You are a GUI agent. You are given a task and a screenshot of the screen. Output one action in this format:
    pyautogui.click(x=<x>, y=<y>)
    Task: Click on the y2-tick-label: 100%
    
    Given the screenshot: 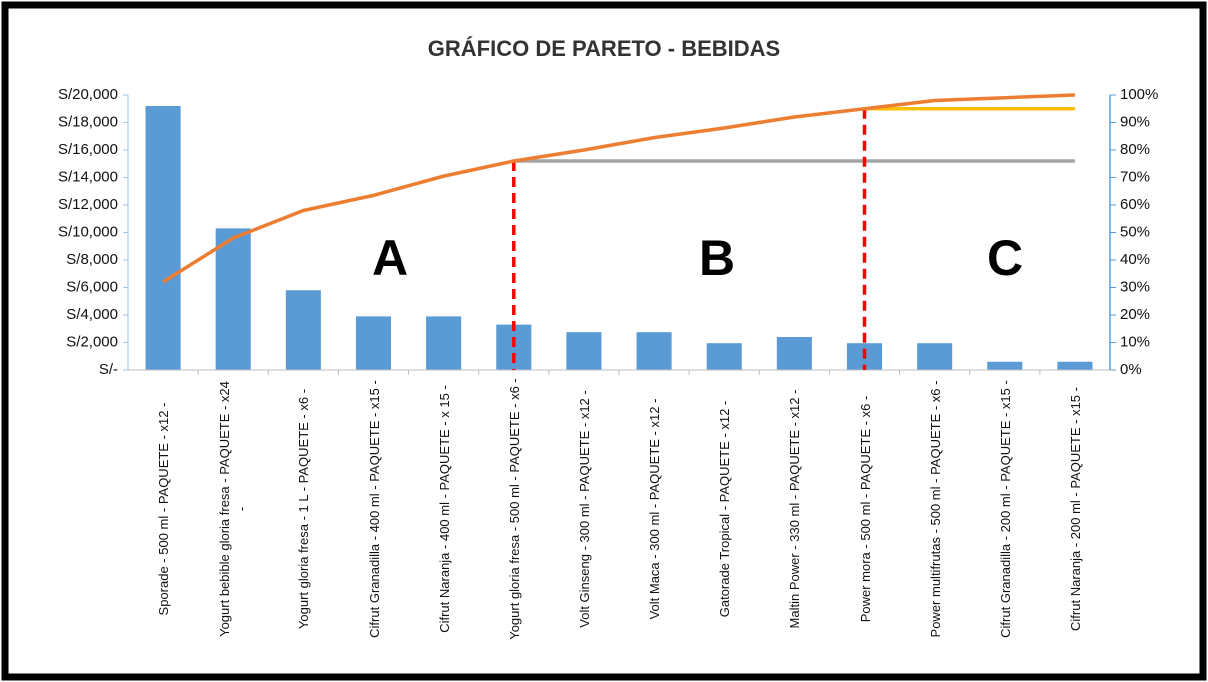 What is the action you would take?
    pyautogui.click(x=1139, y=94)
    